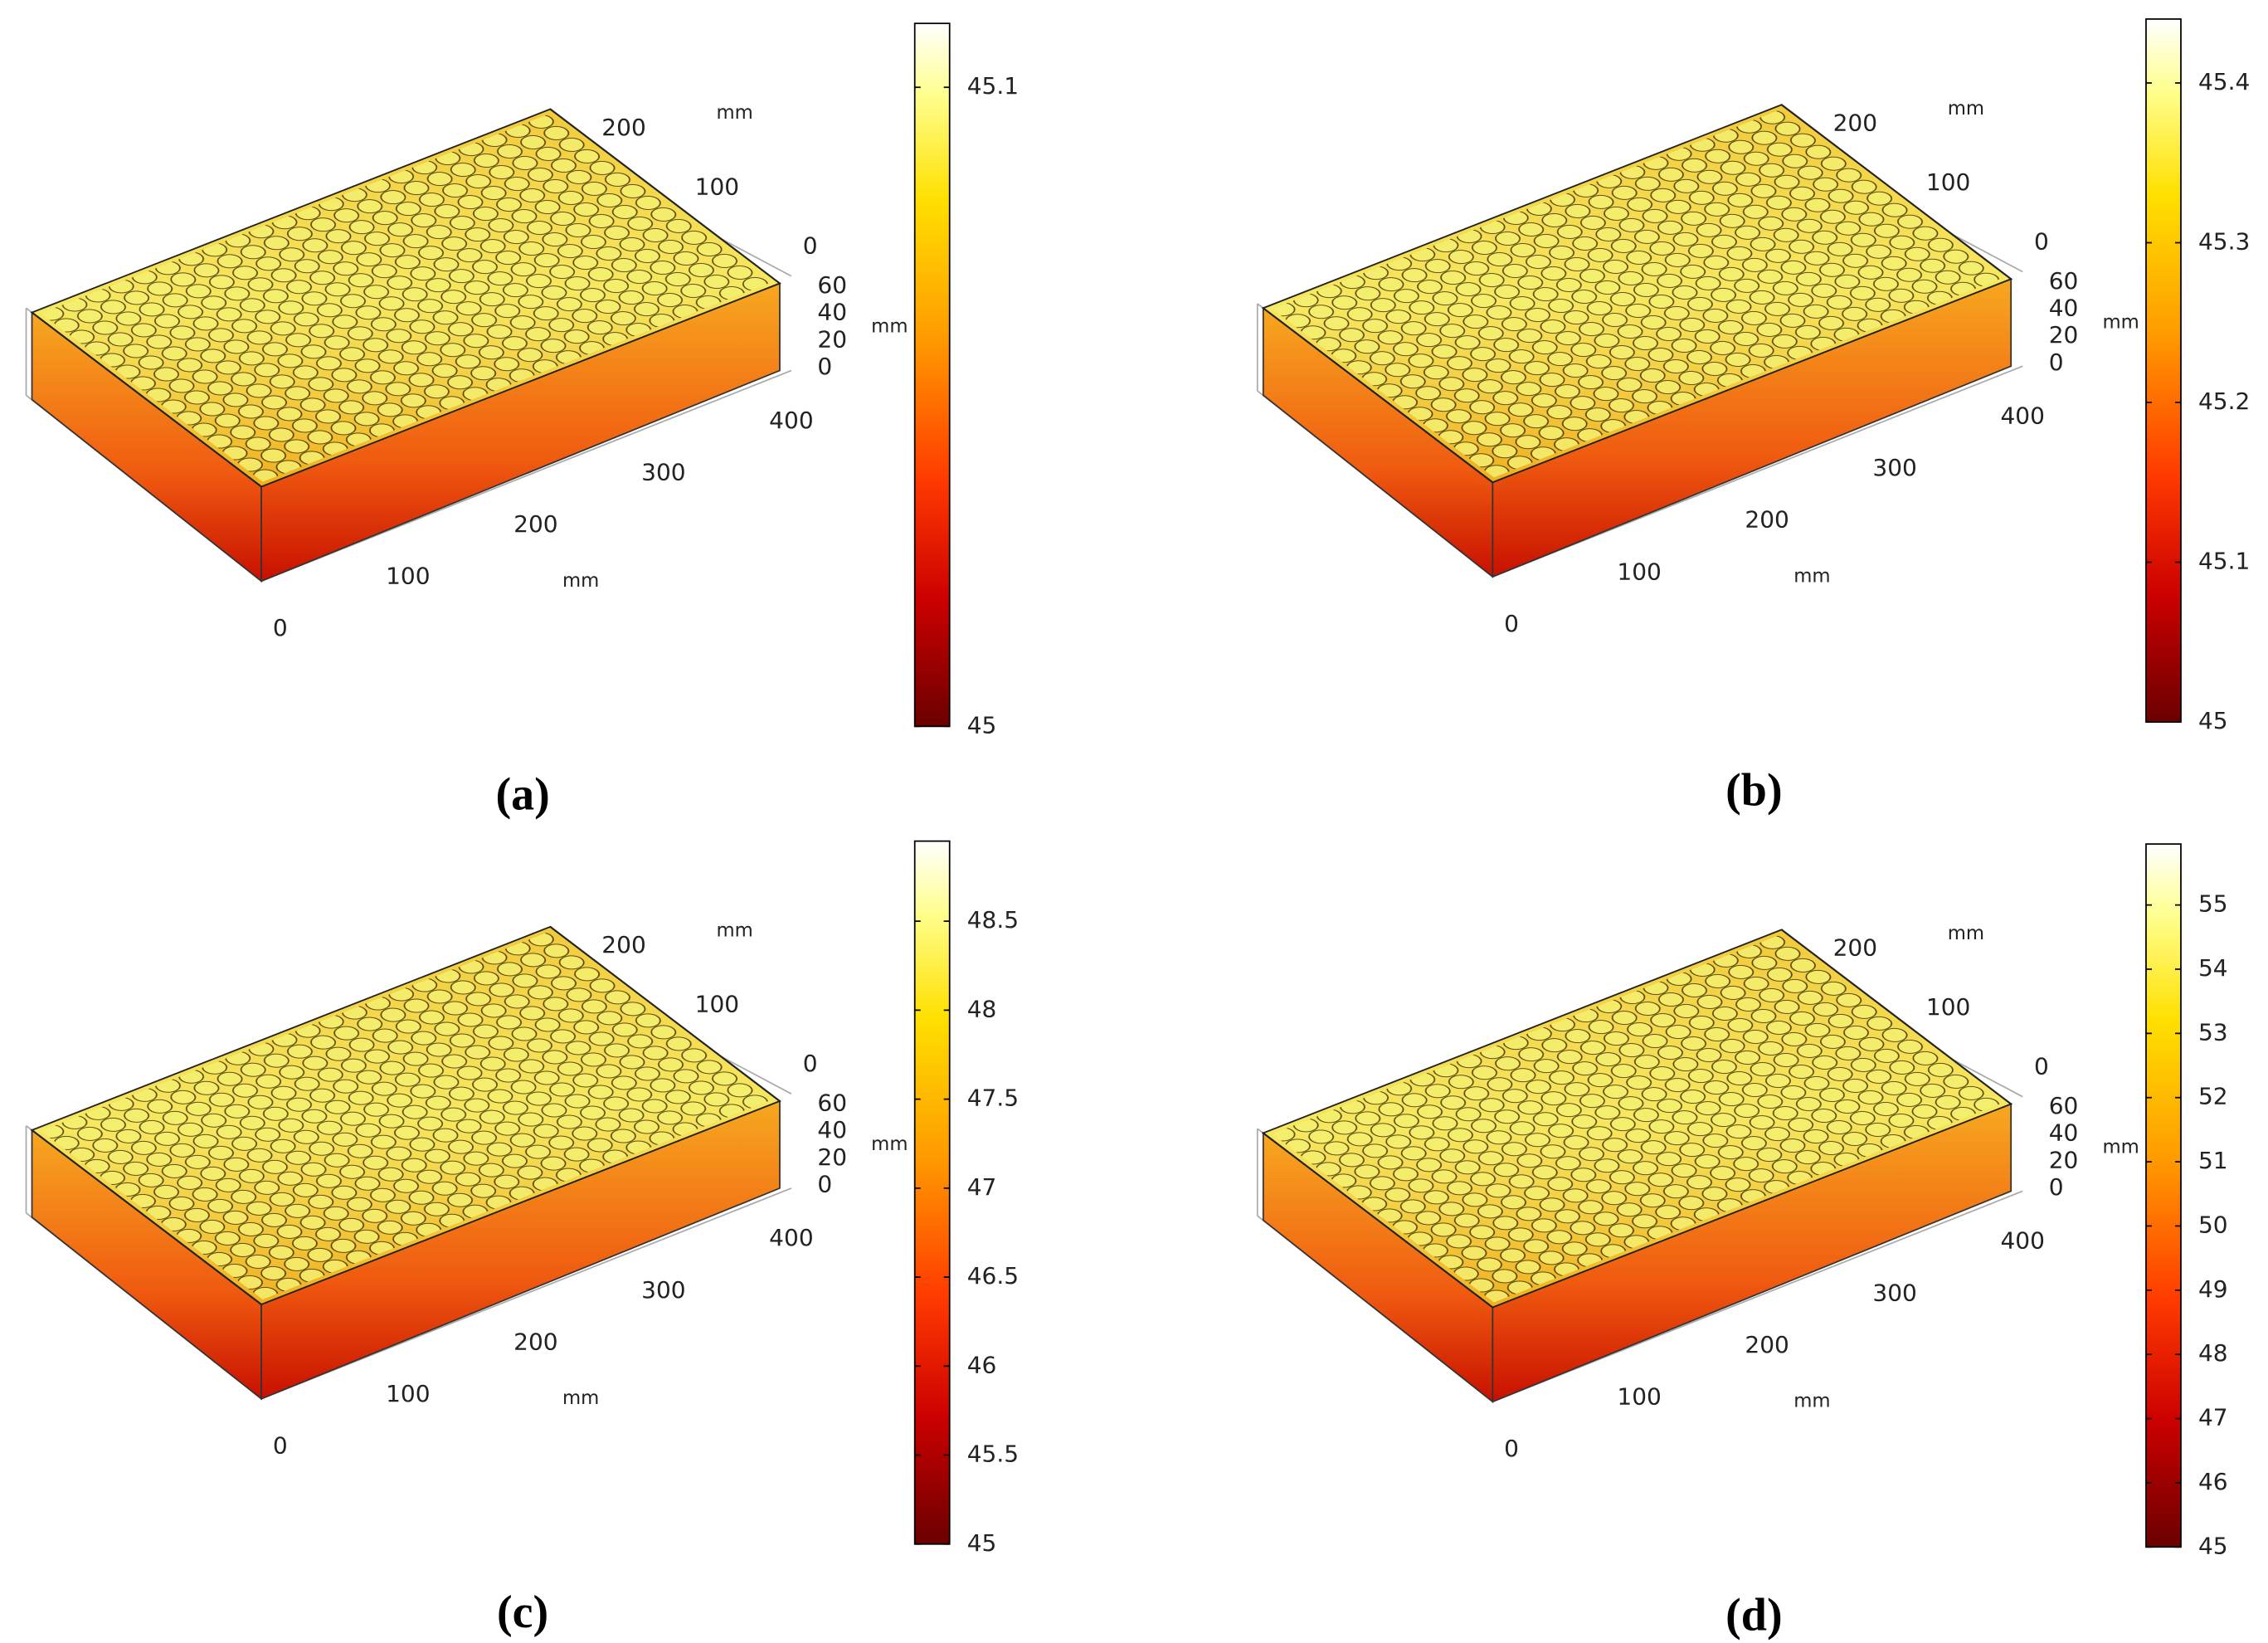 This screenshot has height=1643, width=2268. What do you see at coordinates (2224, 241) in the screenshot?
I see `colorbar-tick-label: 45.3` at bounding box center [2224, 241].